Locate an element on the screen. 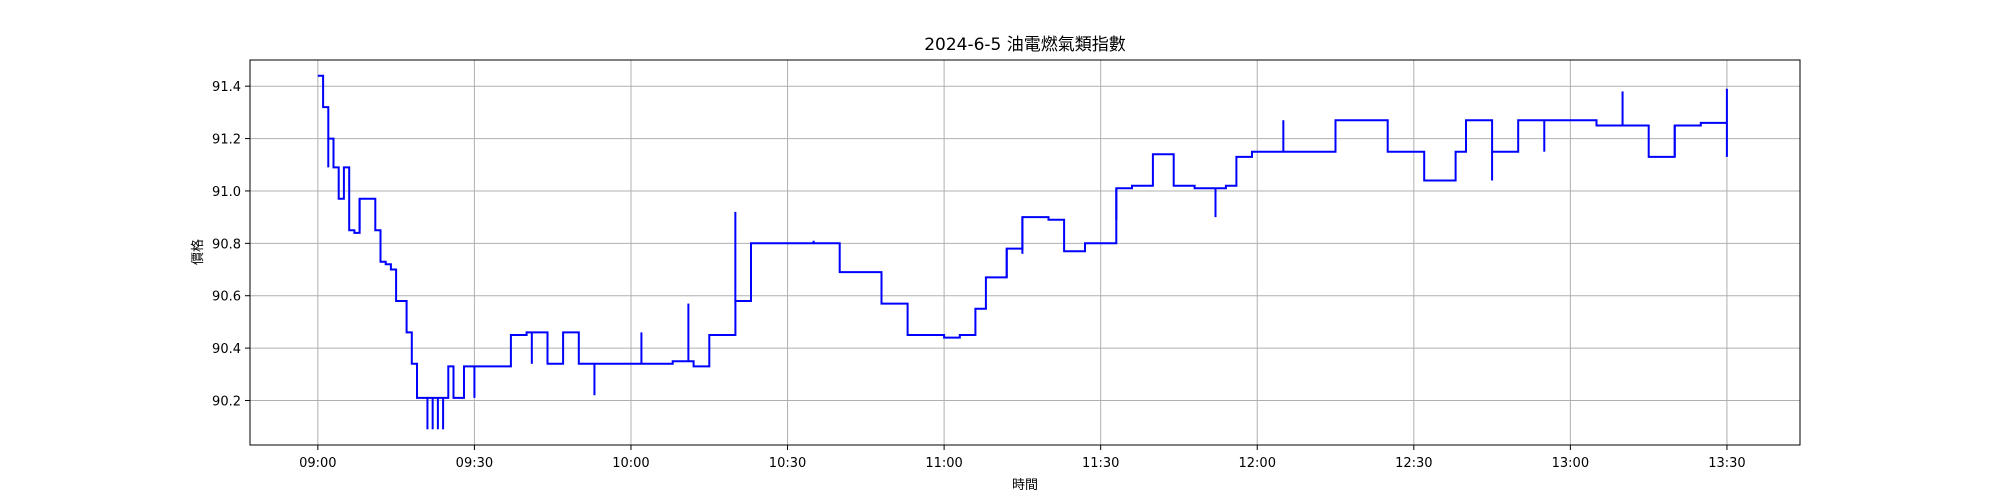  y-tick-label: 91.4 is located at coordinates (226, 87).